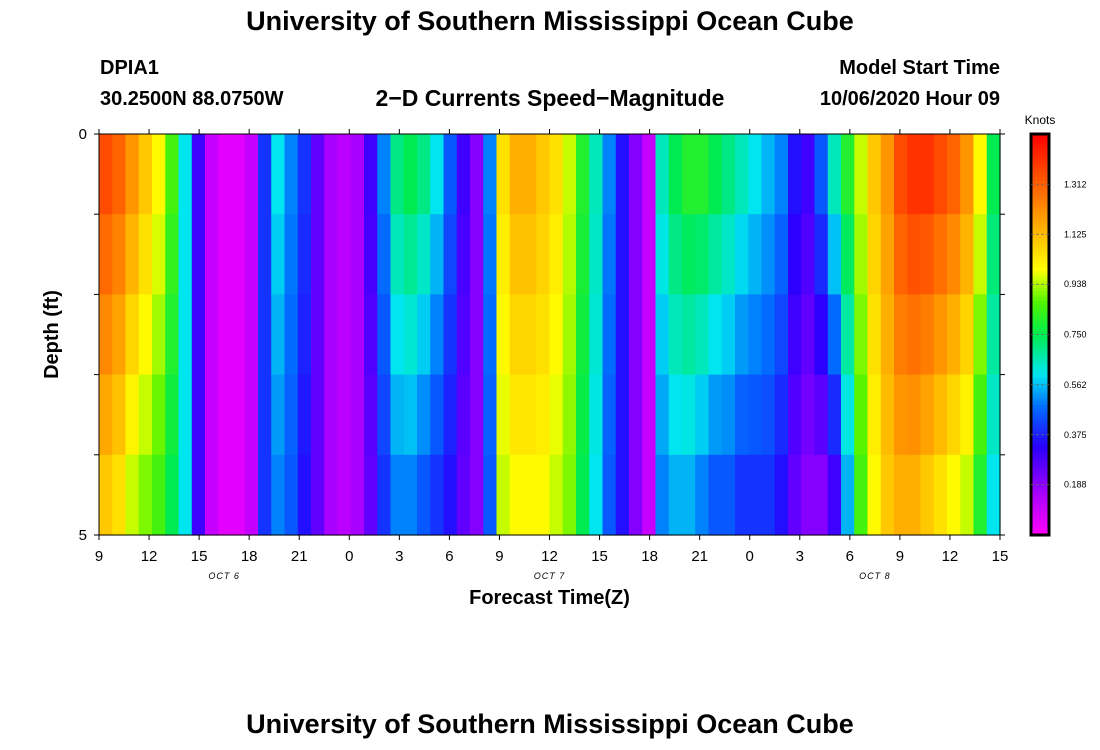 The height and width of the screenshot is (750, 1100). Describe the element at coordinates (699, 556) in the screenshot. I see `x-tick-label: 21` at that location.